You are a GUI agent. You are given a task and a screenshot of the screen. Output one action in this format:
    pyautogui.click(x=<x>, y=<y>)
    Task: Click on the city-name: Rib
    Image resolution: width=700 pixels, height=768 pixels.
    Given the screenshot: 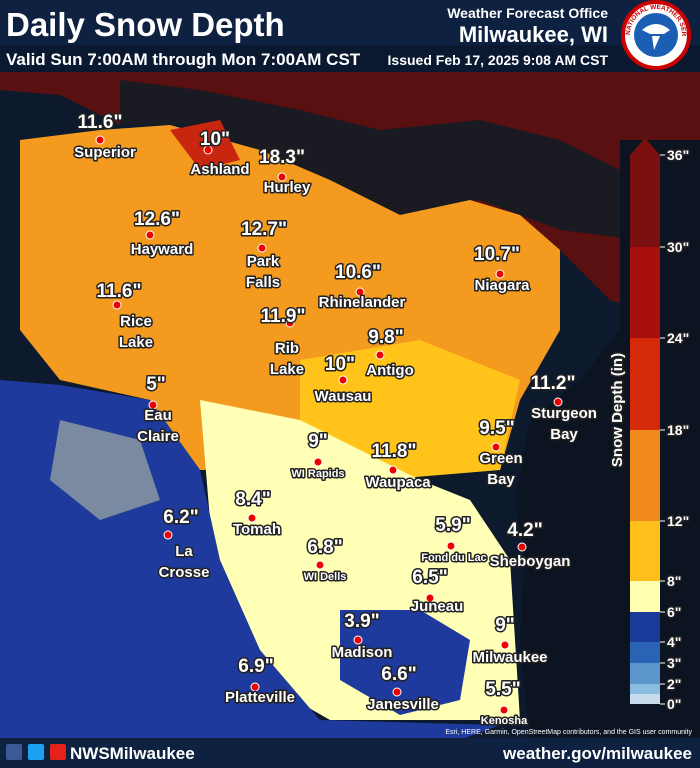 What is the action you would take?
    pyautogui.click(x=287, y=348)
    